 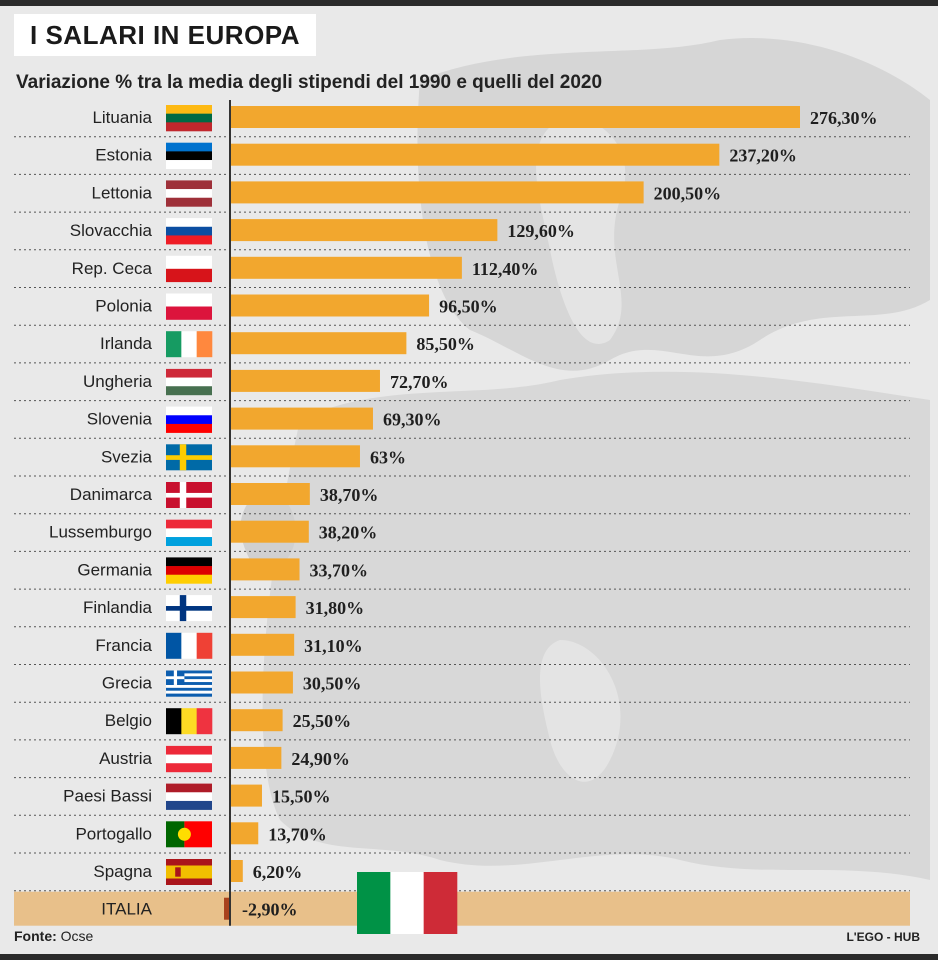 I want to click on category-label: Germania, so click(x=114, y=569).